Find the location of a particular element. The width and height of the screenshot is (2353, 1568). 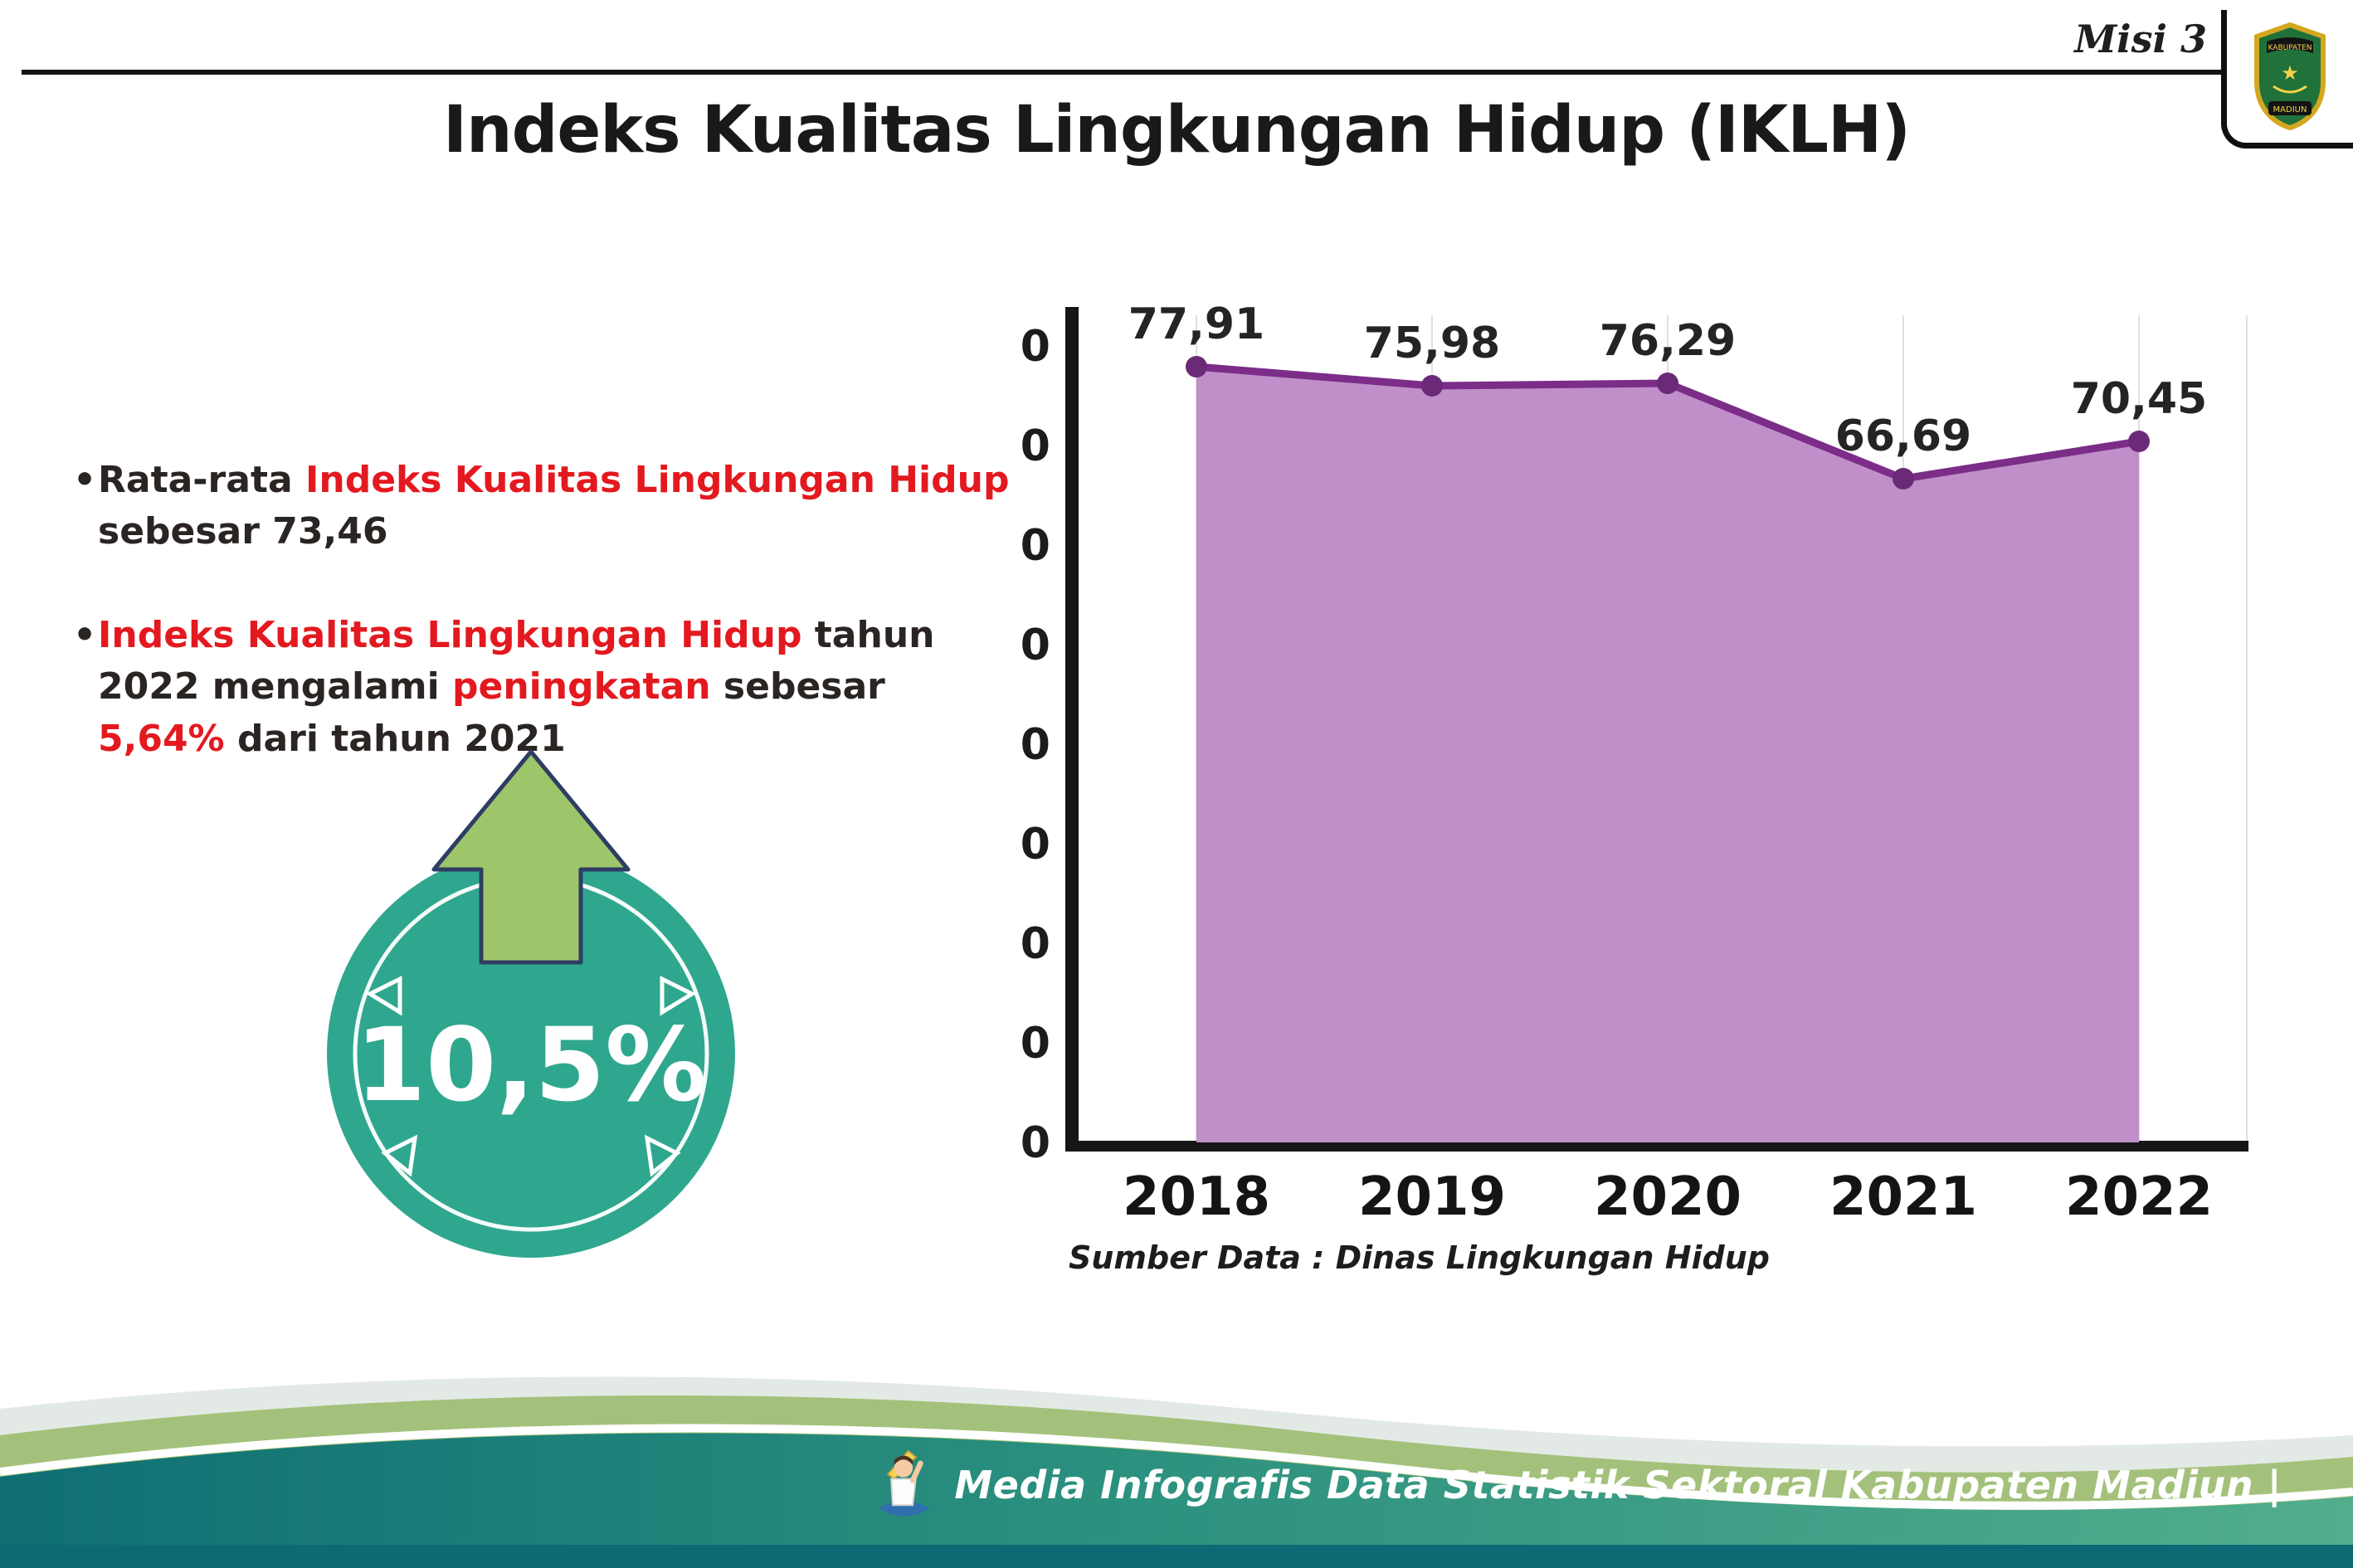

crest-star-icon: ★ is located at coordinates (2290, 73).